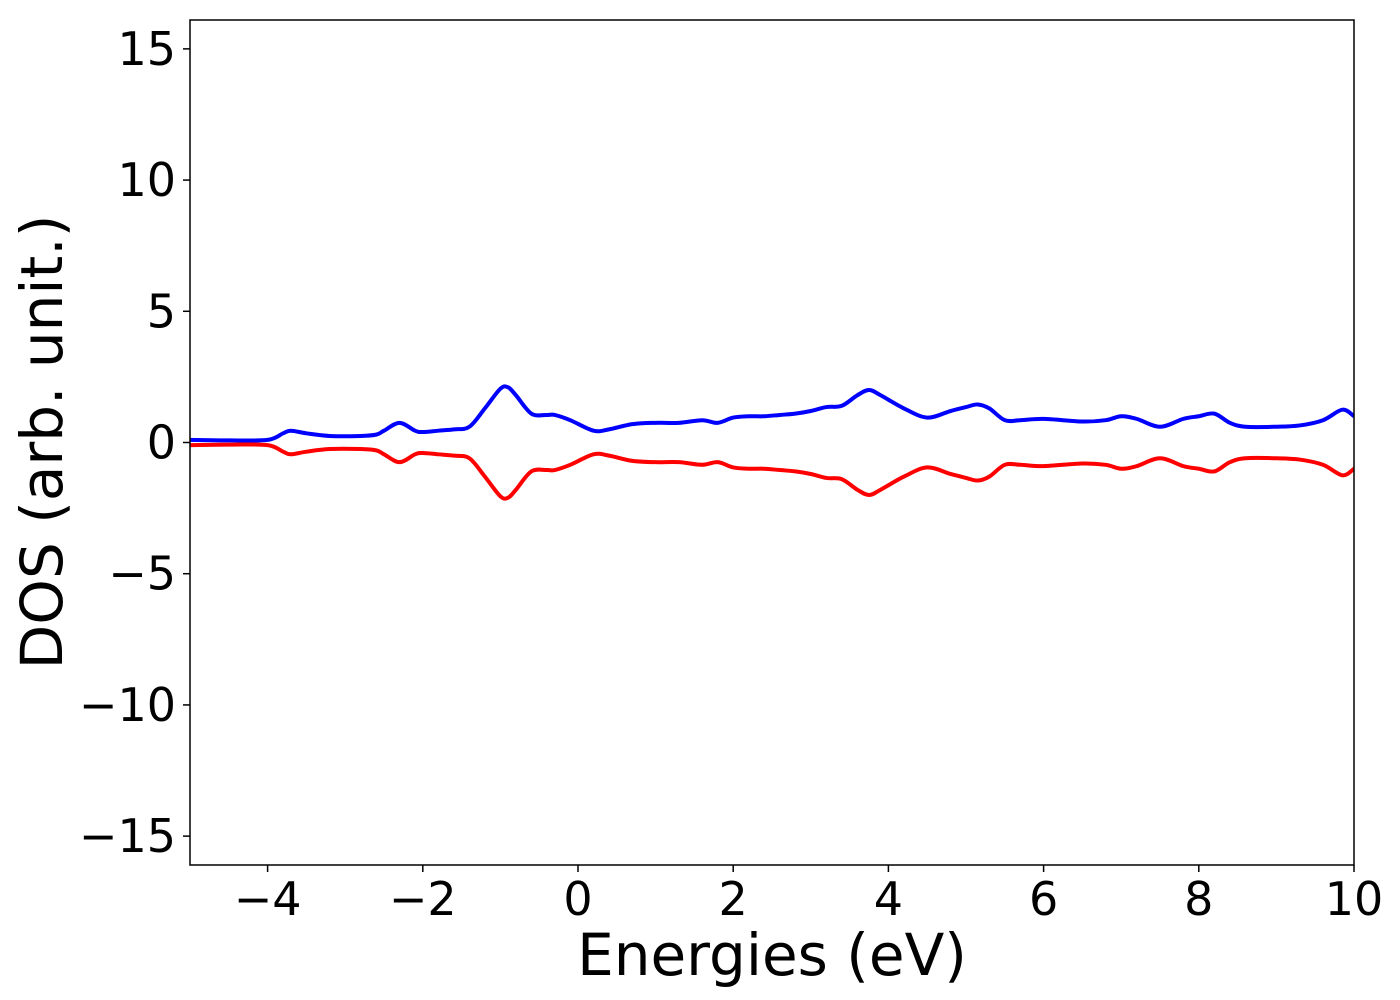 The height and width of the screenshot is (1000, 1400). What do you see at coordinates (127, 836) in the screenshot?
I see `y-tick-label: −15` at bounding box center [127, 836].